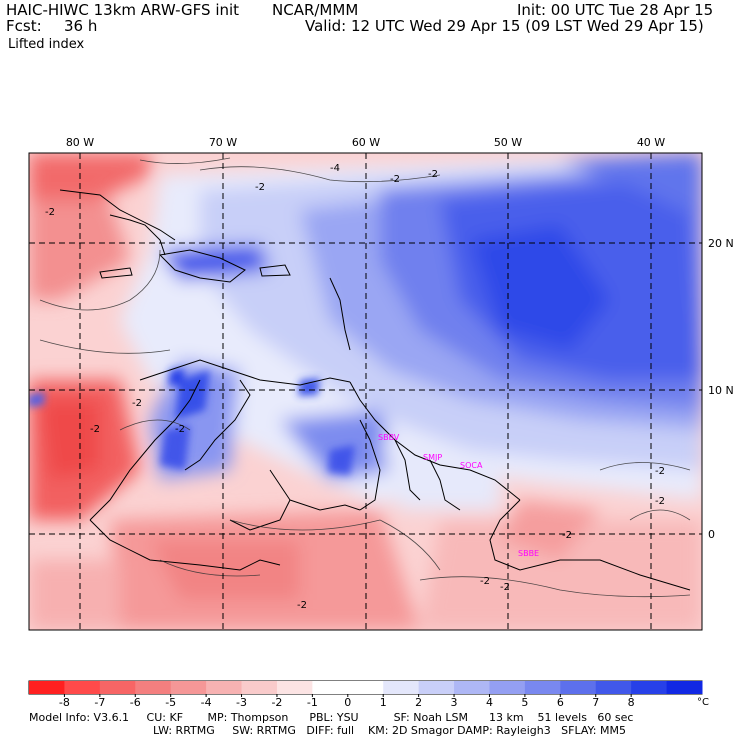 This screenshot has height=744, width=740. Describe the element at coordinates (721, 243) in the screenshot. I see `lat-label-20n: 20 N` at that location.